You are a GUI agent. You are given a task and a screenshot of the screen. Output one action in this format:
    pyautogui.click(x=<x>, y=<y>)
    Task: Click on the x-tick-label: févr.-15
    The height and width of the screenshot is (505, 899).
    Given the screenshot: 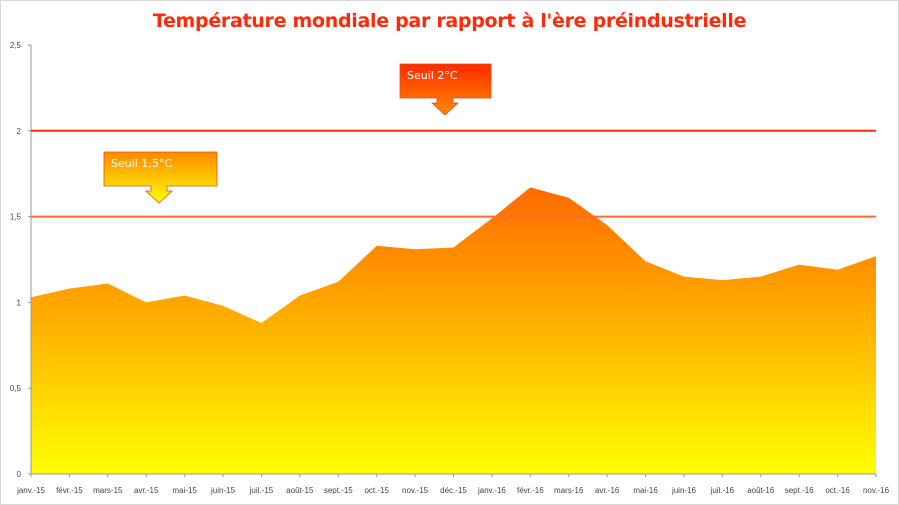 What is the action you would take?
    pyautogui.click(x=69, y=490)
    